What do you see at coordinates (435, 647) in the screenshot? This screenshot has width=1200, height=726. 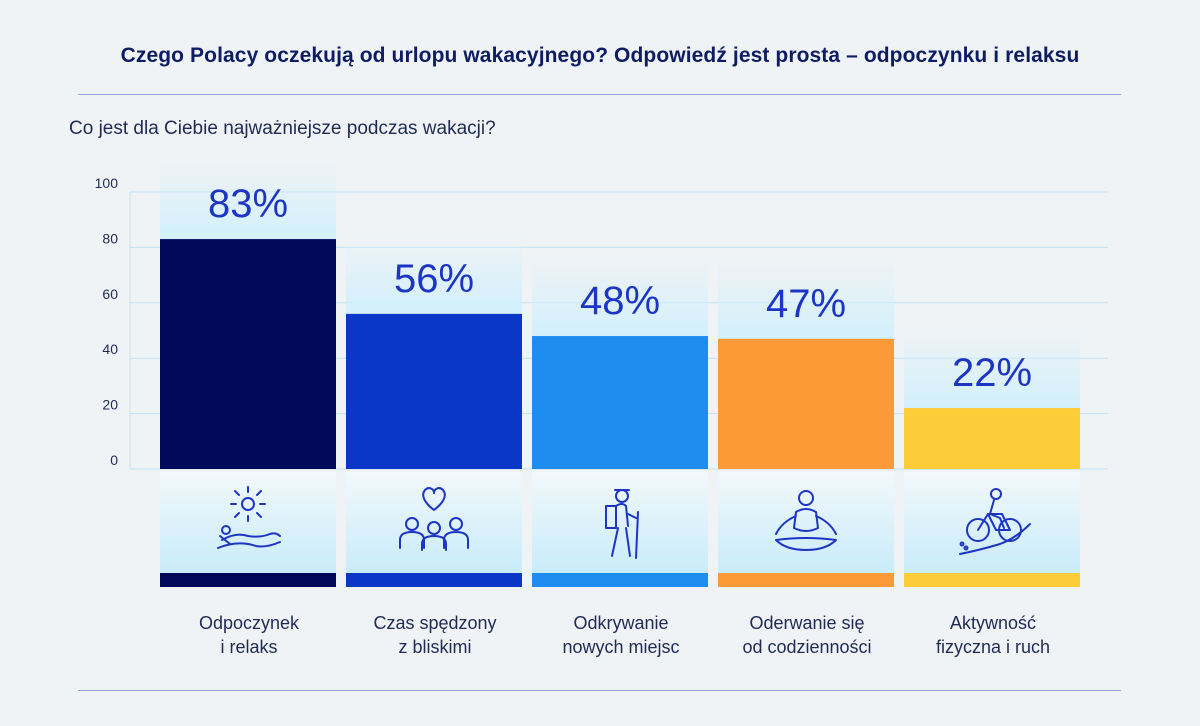 I see `category-label-line: z bliskimi` at bounding box center [435, 647].